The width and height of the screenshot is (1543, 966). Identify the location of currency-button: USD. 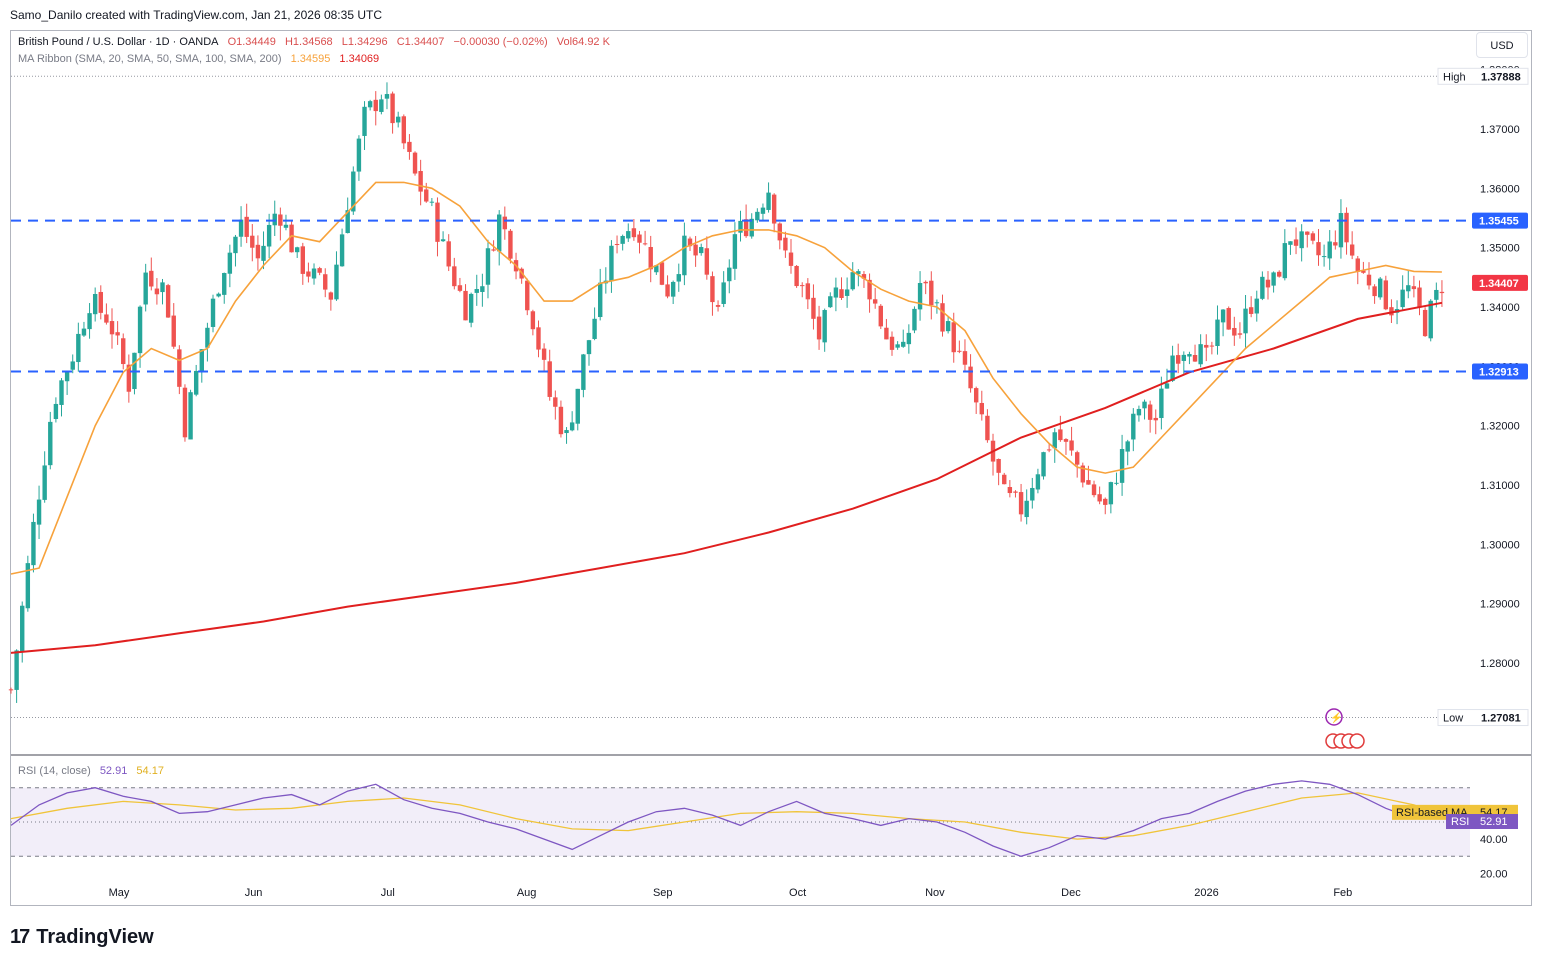
(1502, 45).